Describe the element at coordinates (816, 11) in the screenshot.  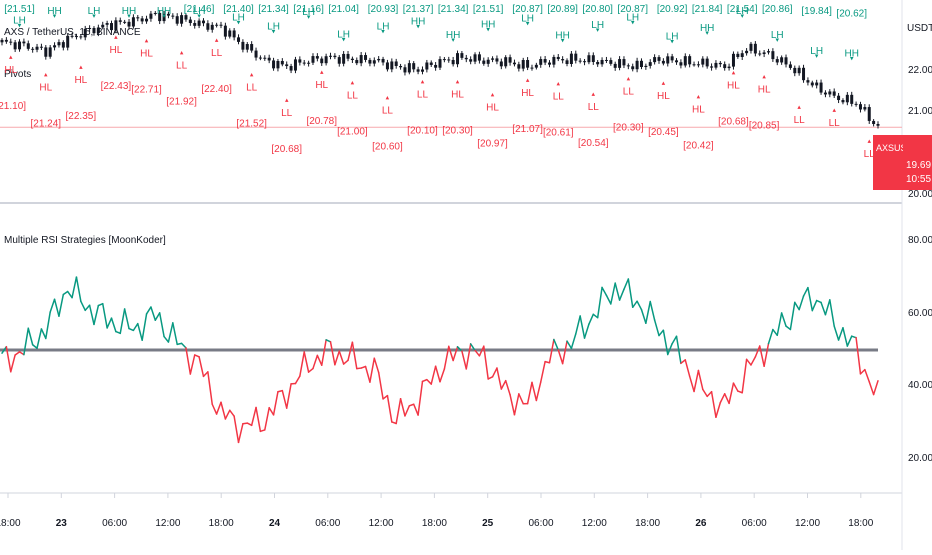
I see `pivot-high-value: [19.84]` at that location.